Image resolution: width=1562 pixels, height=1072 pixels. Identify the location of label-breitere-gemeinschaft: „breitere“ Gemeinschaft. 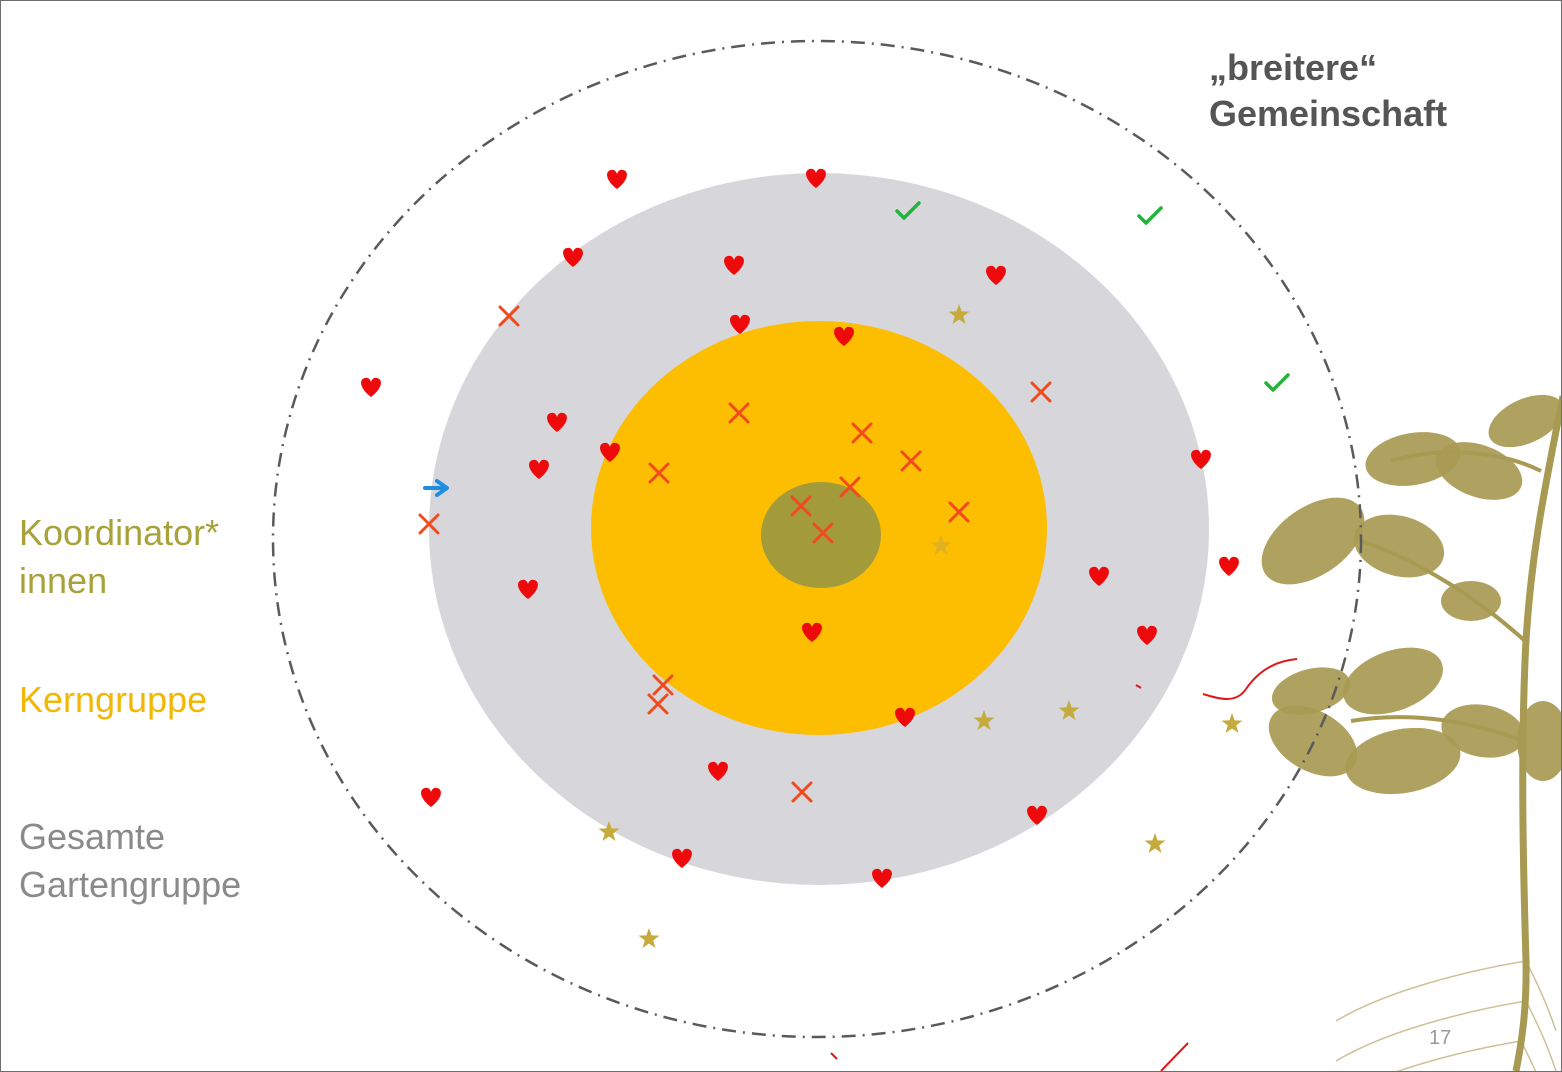
(1328, 90).